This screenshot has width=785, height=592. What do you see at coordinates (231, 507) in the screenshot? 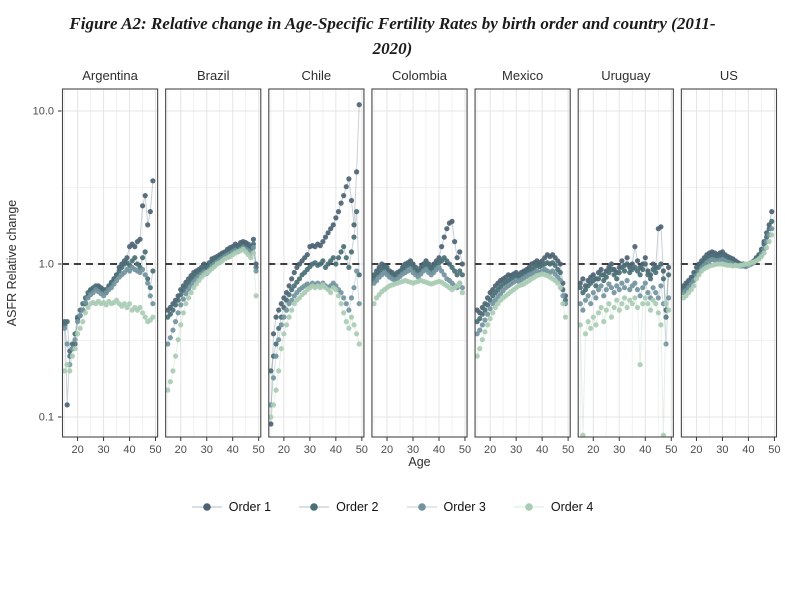
I see `legend-item-order-1: Order 1` at bounding box center [231, 507].